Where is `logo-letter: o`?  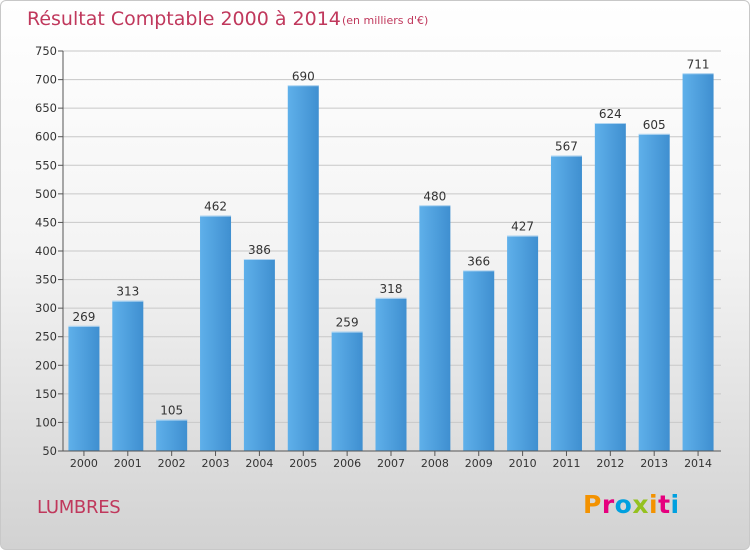 logo-letter: o is located at coordinates (623, 504).